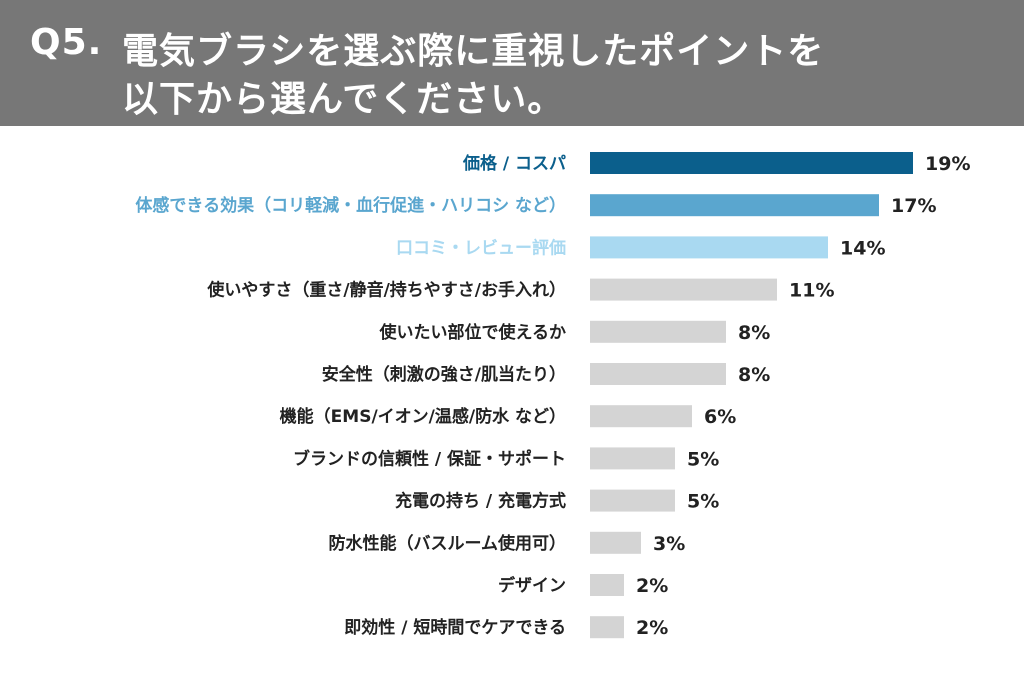  I want to click on category-label: デザイン, so click(532, 585).